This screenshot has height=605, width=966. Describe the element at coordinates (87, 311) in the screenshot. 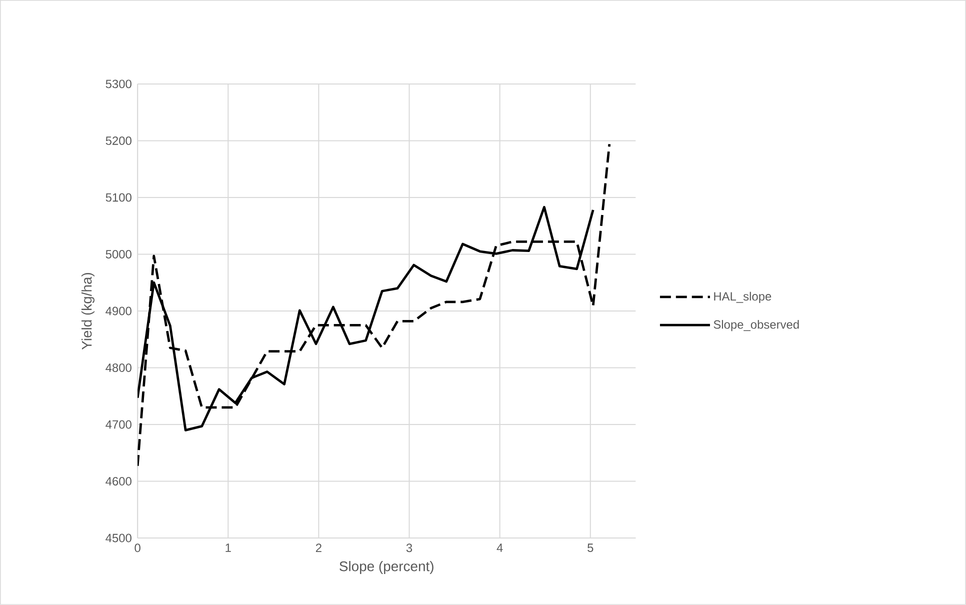

I see `y-axis-title: Yield (kg/ha)` at that location.